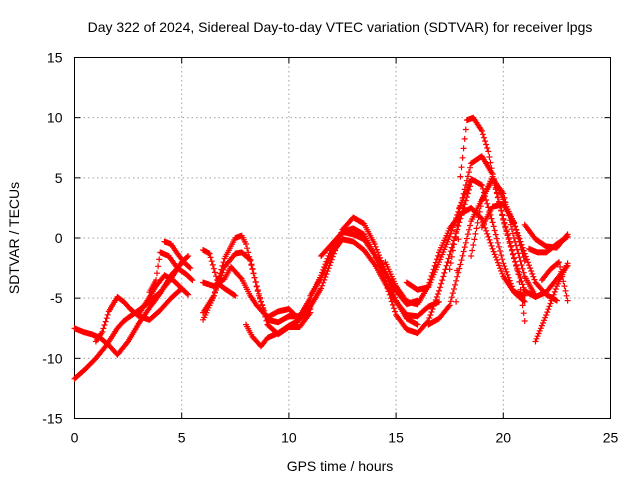  What do you see at coordinates (340, 466) in the screenshot?
I see `x-axis-label: GPS time / hours` at bounding box center [340, 466].